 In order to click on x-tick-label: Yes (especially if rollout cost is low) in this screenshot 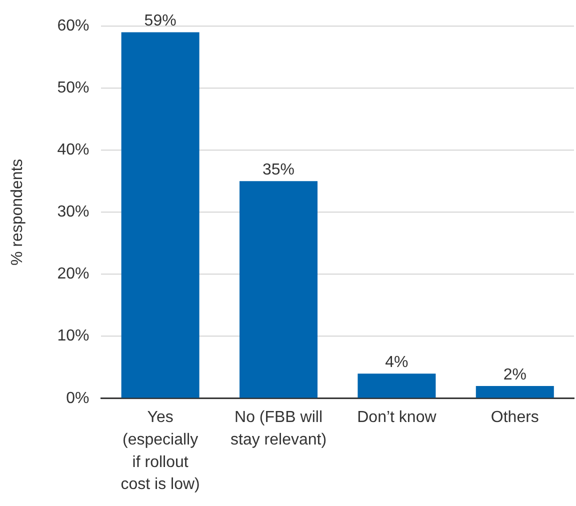, I will do `click(160, 451)`.